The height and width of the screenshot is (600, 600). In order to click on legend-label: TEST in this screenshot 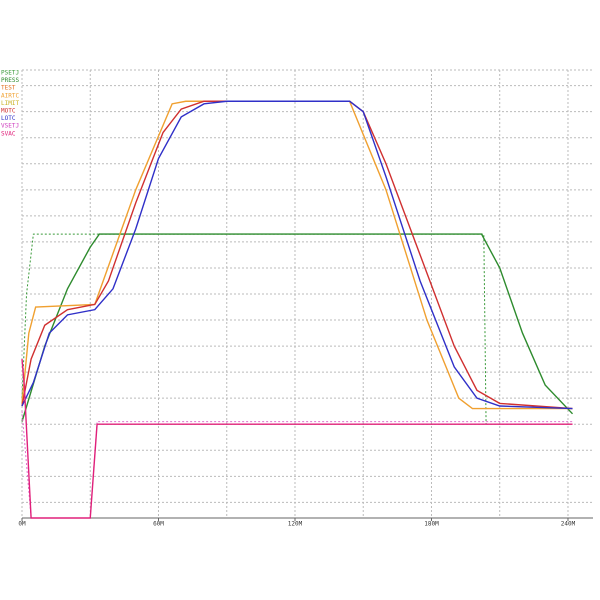, I will do `click(8, 88)`.